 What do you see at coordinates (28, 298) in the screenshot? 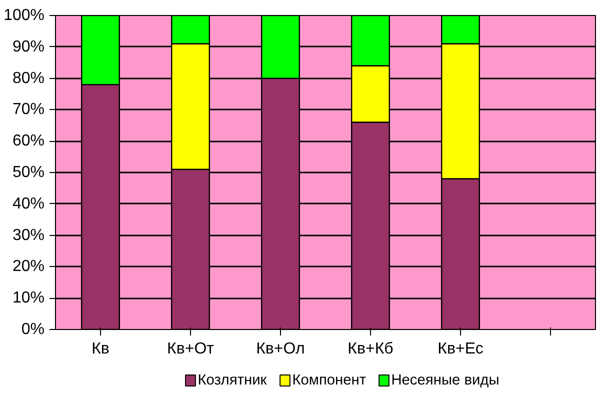
I see `y-tick-label: 10%` at bounding box center [28, 298].